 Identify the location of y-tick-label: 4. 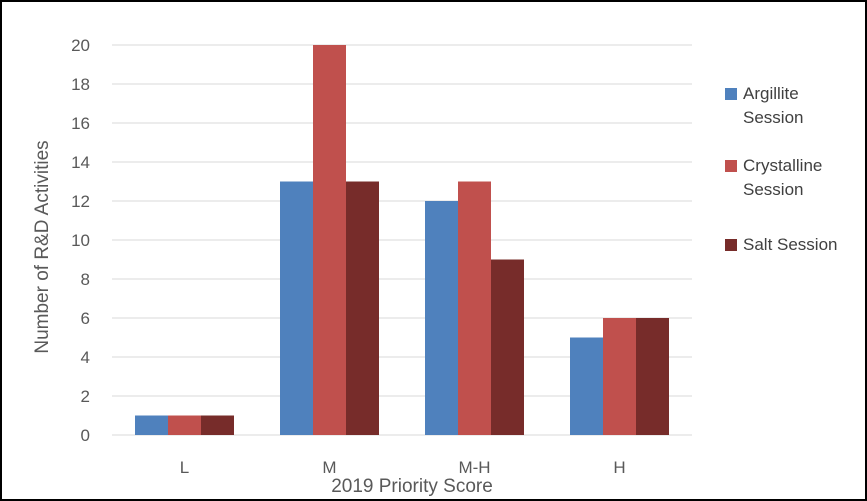
(85, 357).